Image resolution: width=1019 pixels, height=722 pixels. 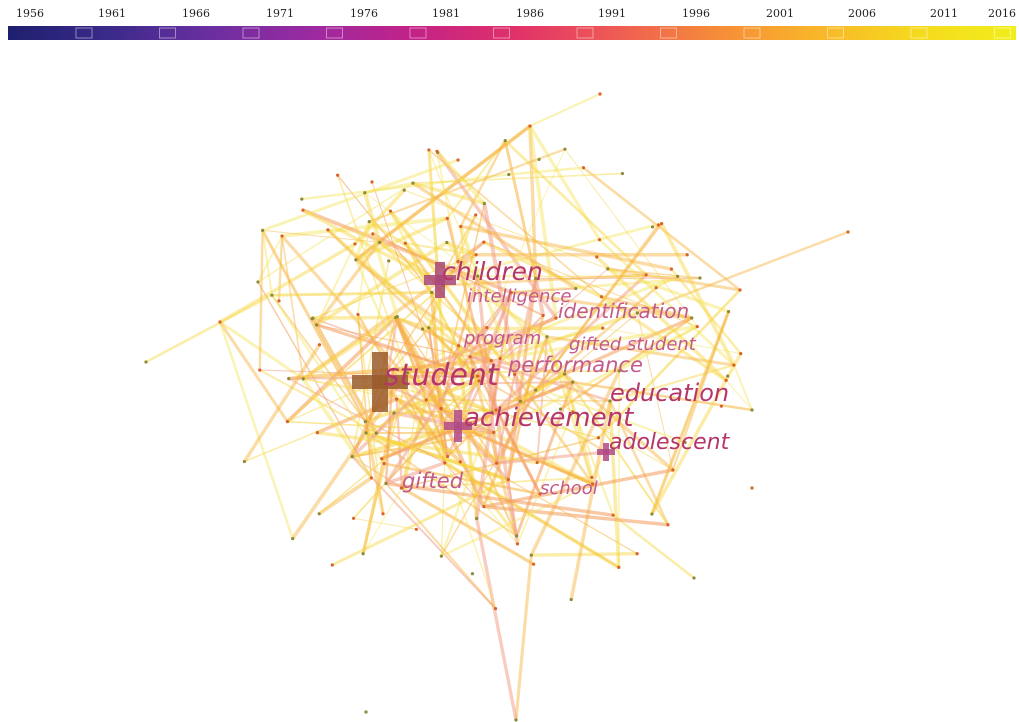 What do you see at coordinates (612, 13) in the screenshot?
I see `year-label: 1991` at bounding box center [612, 13].